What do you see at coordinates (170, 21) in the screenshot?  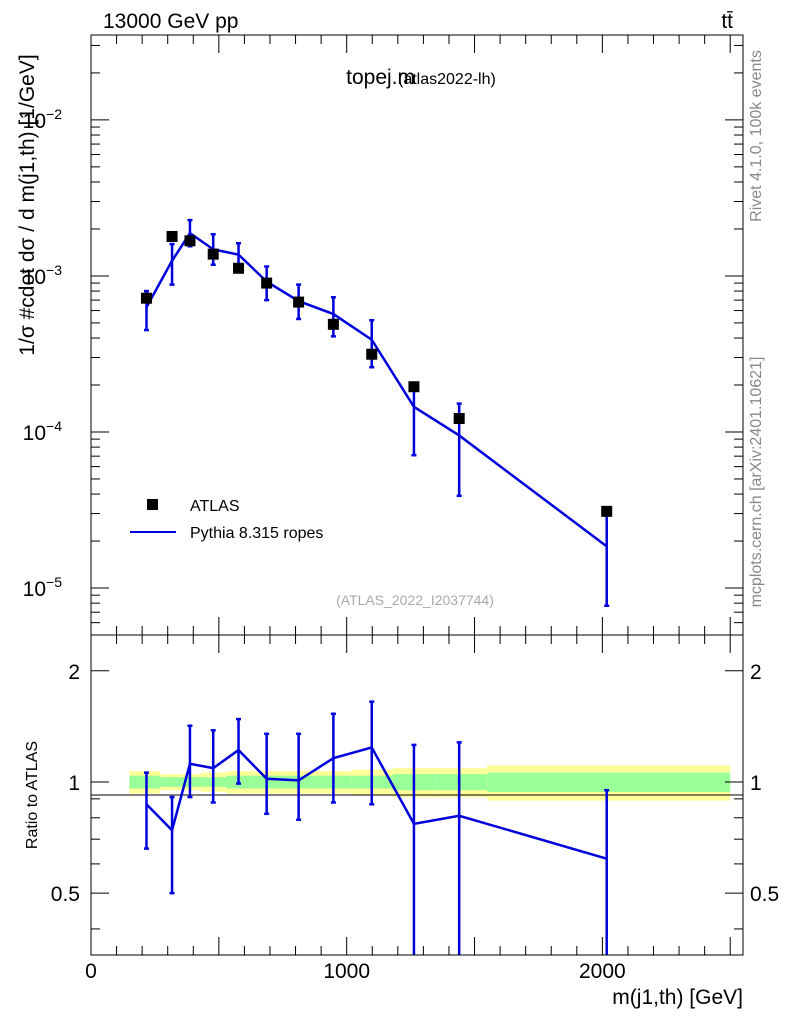 I see `energy-label: 13000 GeV pp` at bounding box center [170, 21].